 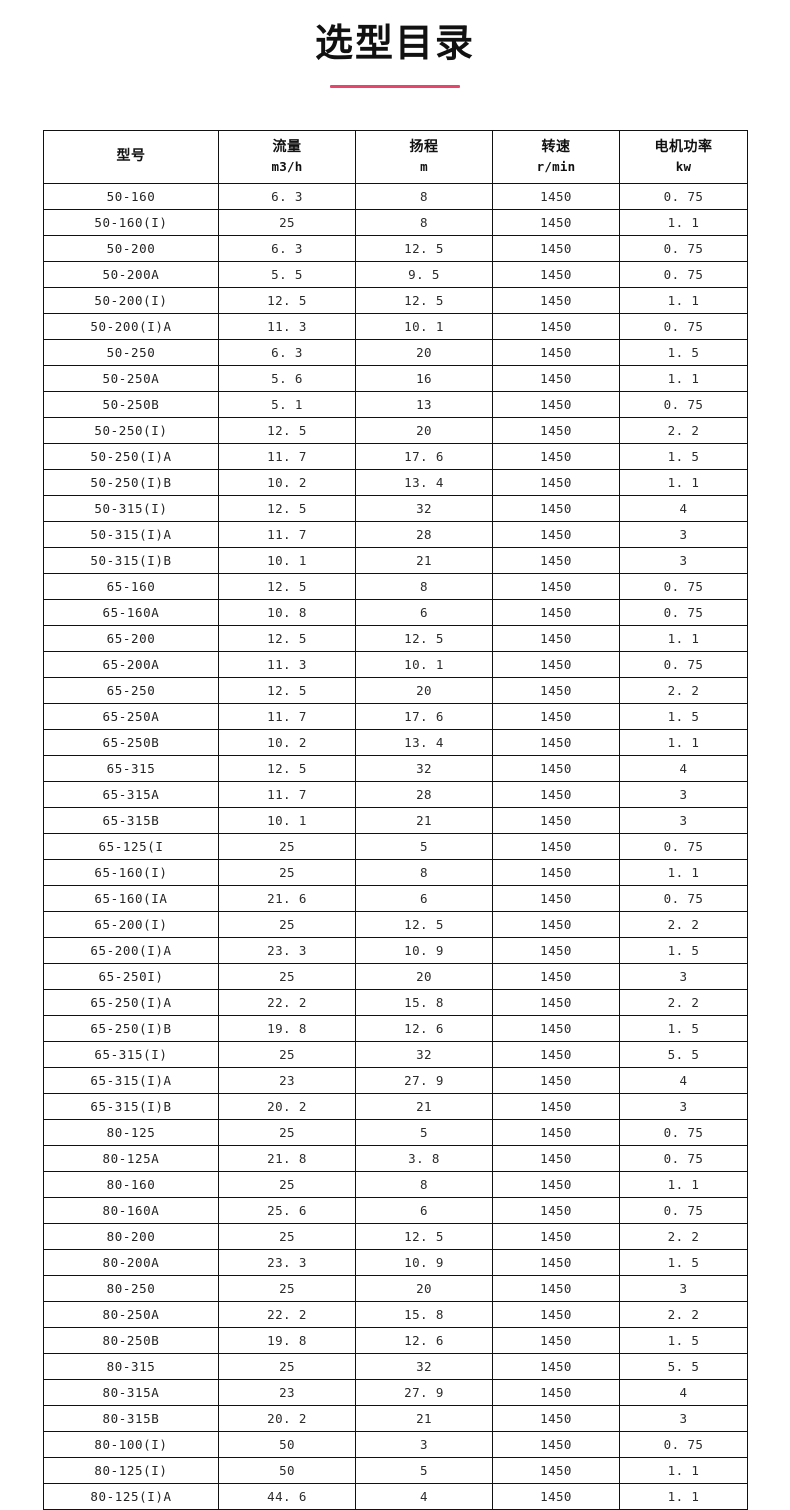 I want to click on cell-model: 50-315(I)A, so click(x=131, y=534).